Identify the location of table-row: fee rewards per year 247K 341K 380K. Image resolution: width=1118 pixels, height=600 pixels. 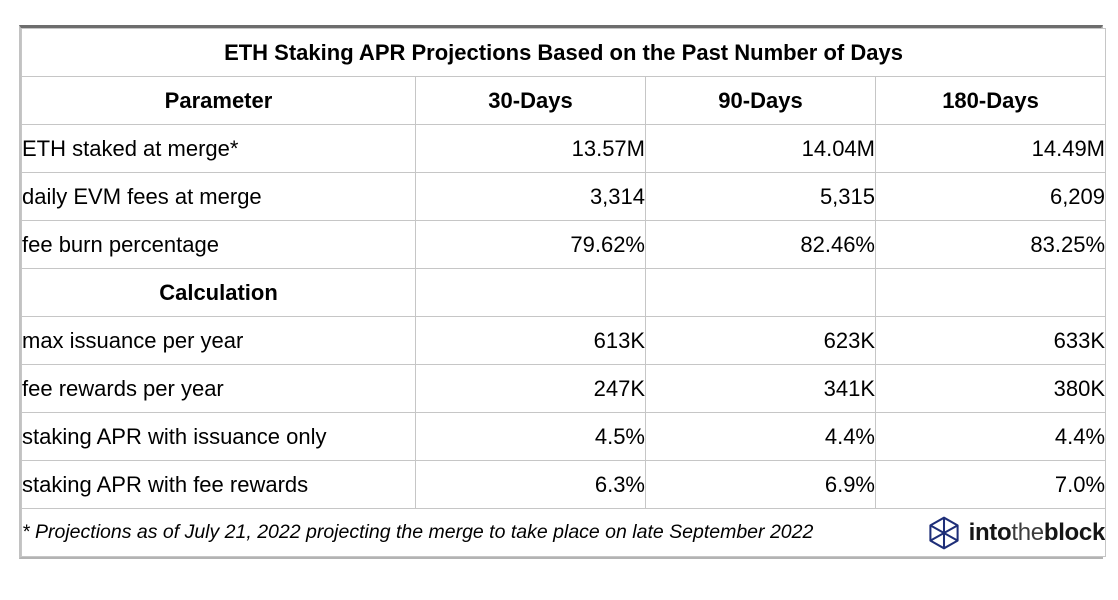
(564, 388).